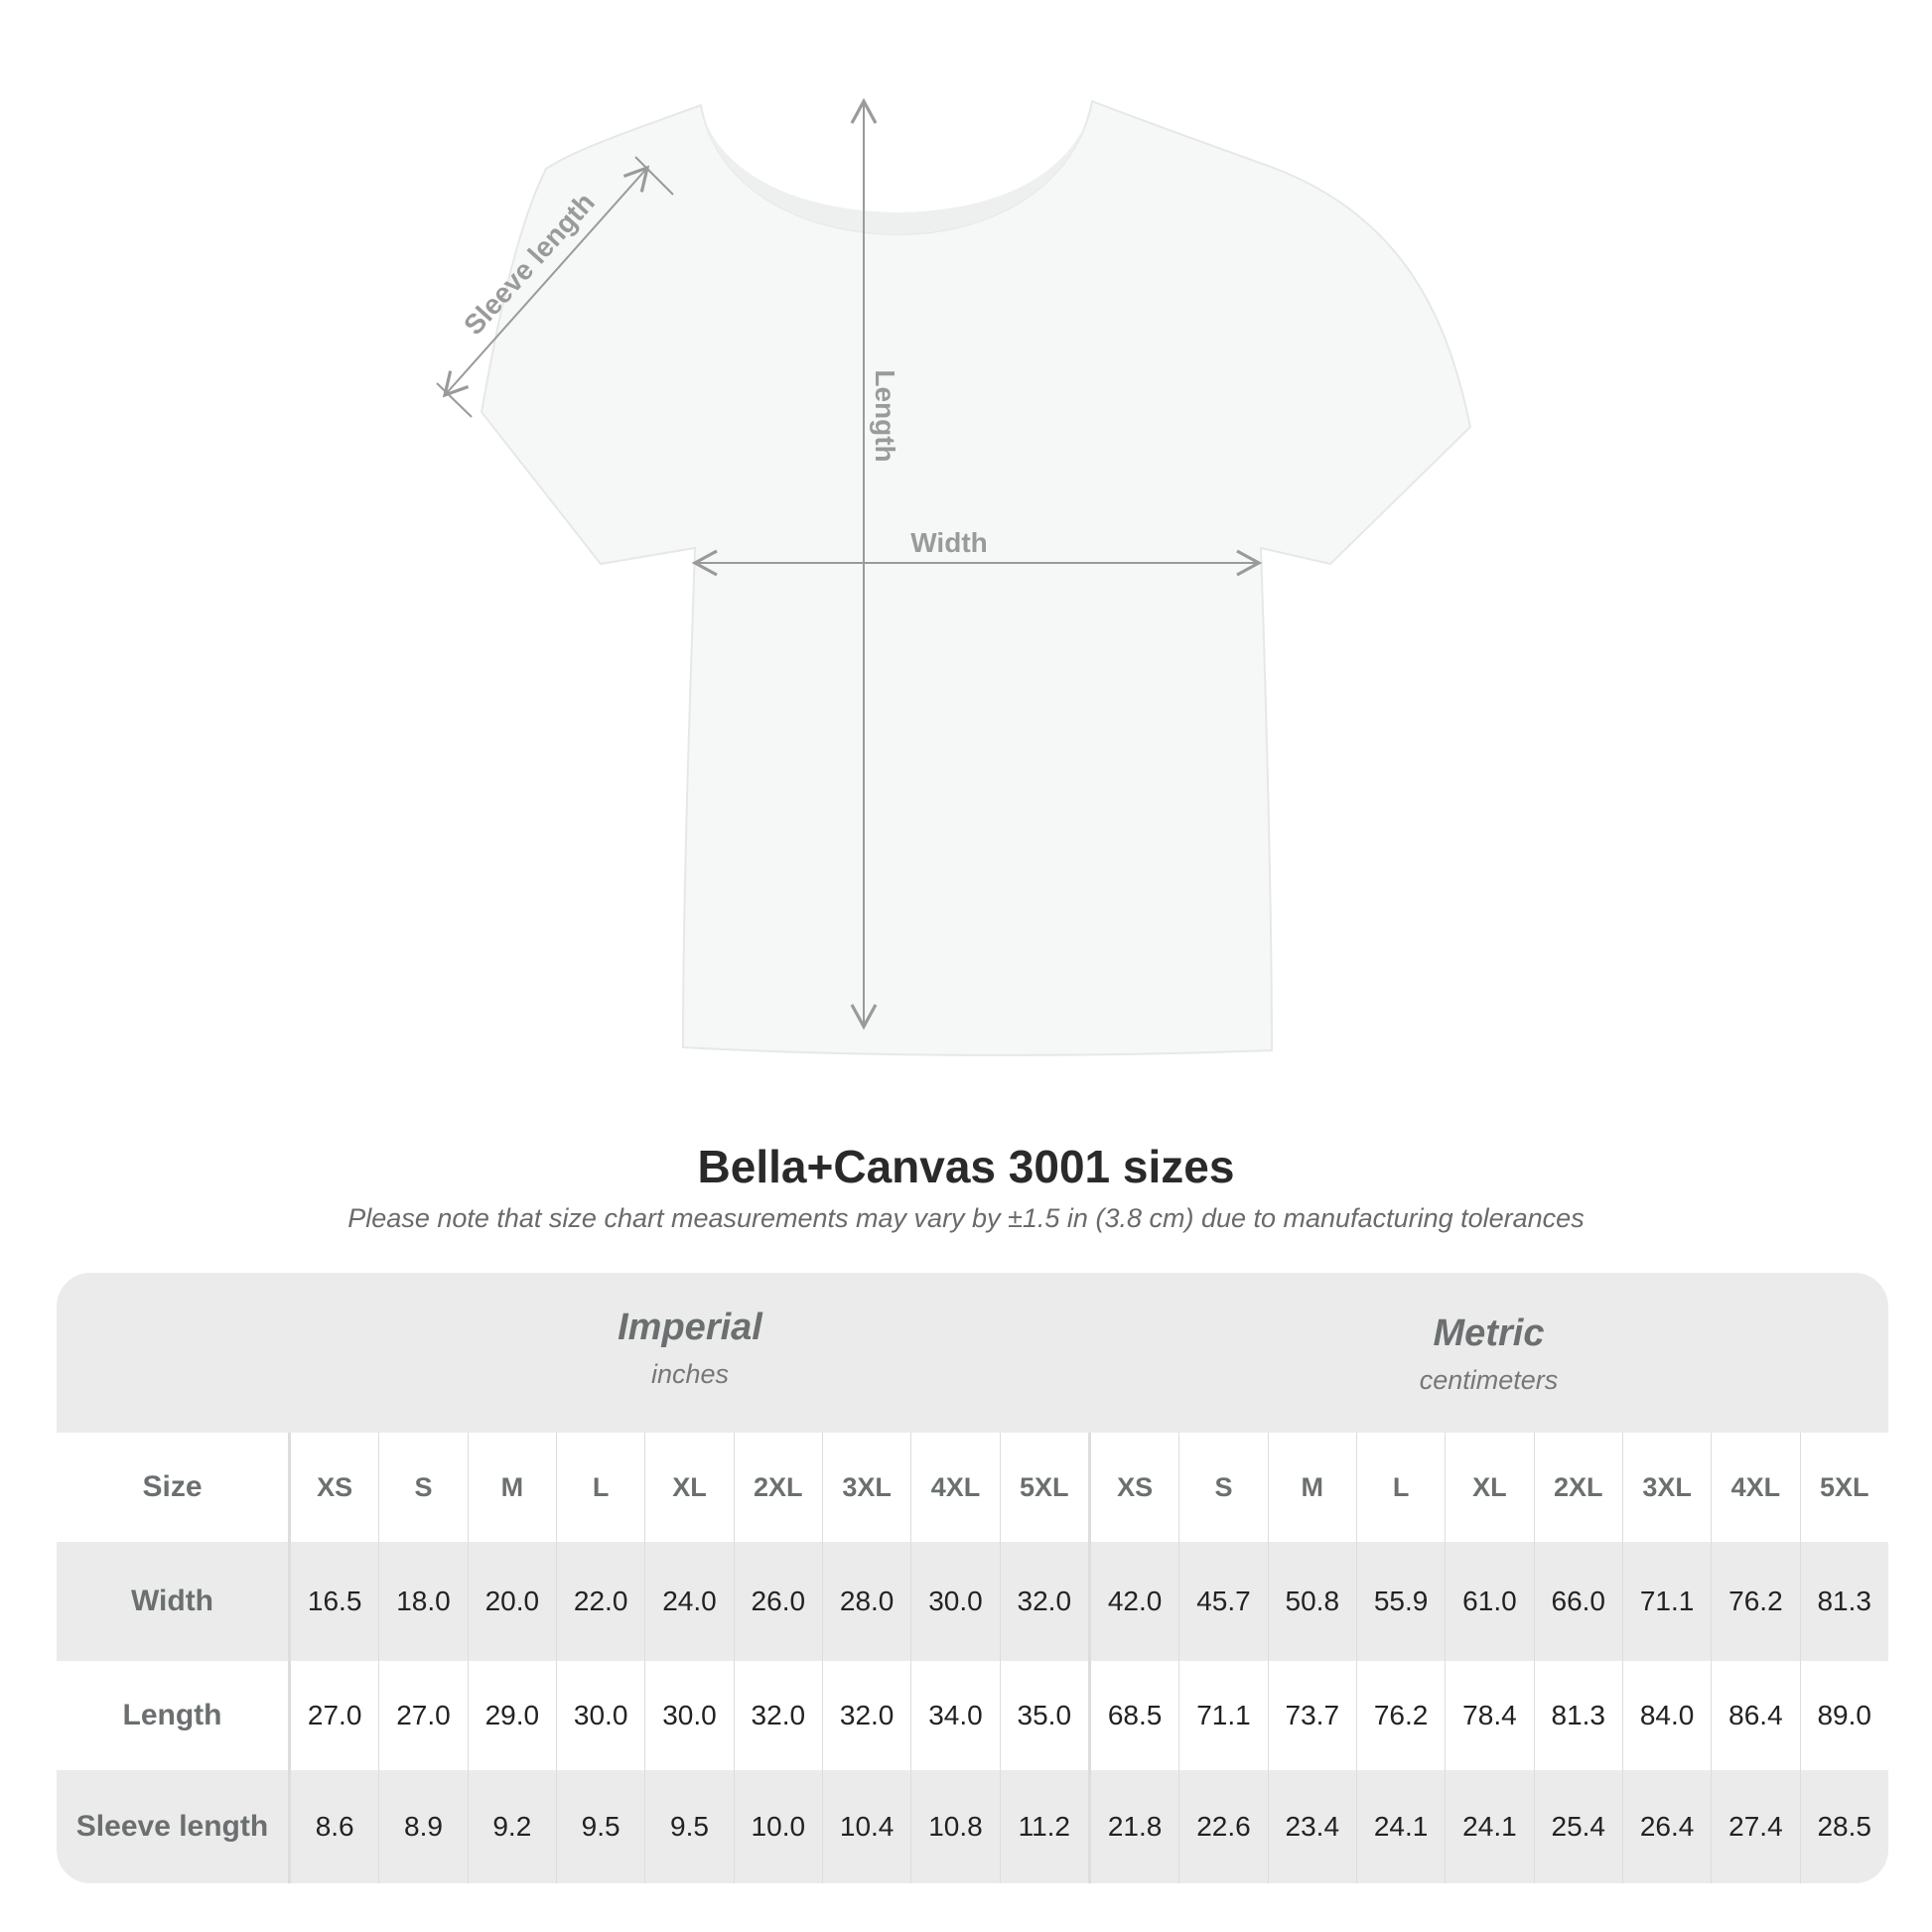  Describe the element at coordinates (1046, 1827) in the screenshot. I see `table-cell: 11.2` at that location.